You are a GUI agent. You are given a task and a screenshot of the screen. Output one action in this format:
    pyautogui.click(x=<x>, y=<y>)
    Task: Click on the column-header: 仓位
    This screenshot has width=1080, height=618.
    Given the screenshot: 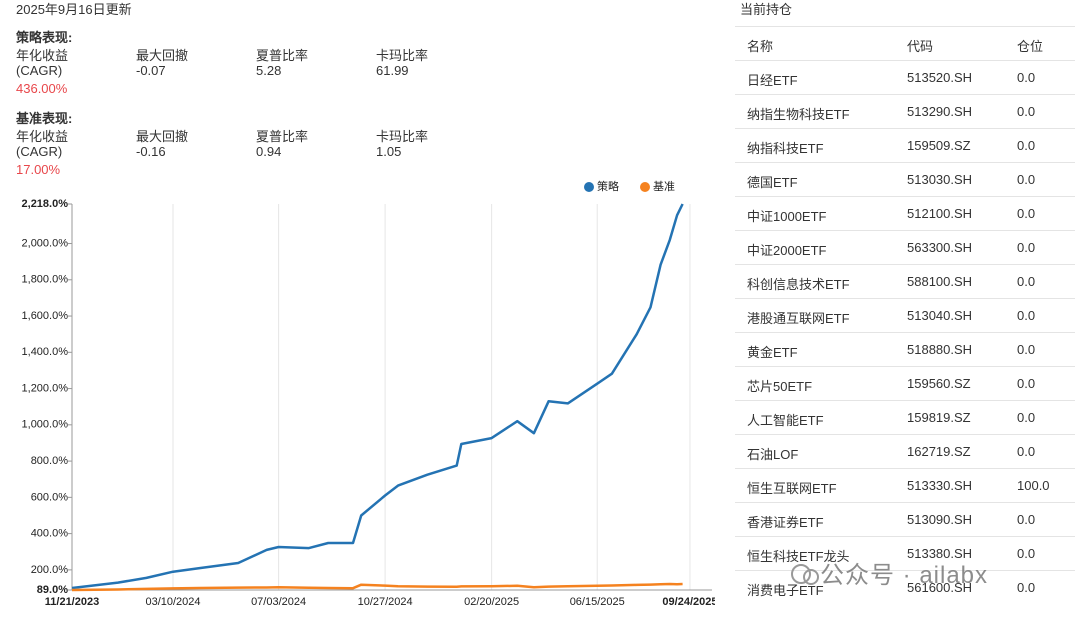 What is the action you would take?
    pyautogui.click(x=1030, y=46)
    